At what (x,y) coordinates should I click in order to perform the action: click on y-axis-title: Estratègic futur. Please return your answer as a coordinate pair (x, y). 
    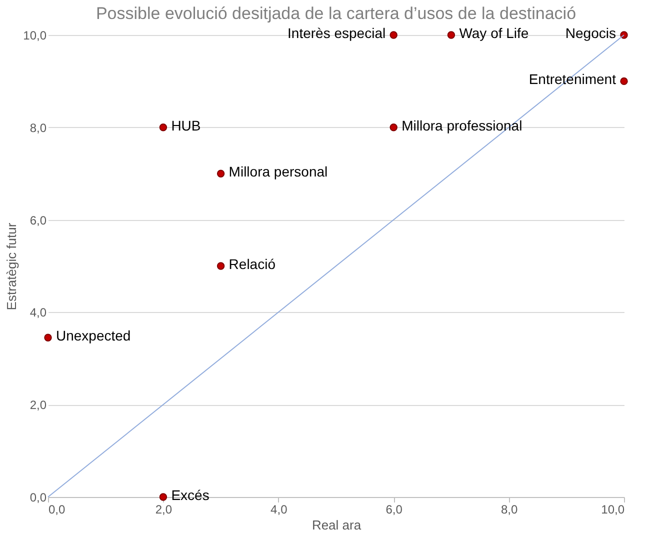
    Looking at the image, I should click on (12, 266).